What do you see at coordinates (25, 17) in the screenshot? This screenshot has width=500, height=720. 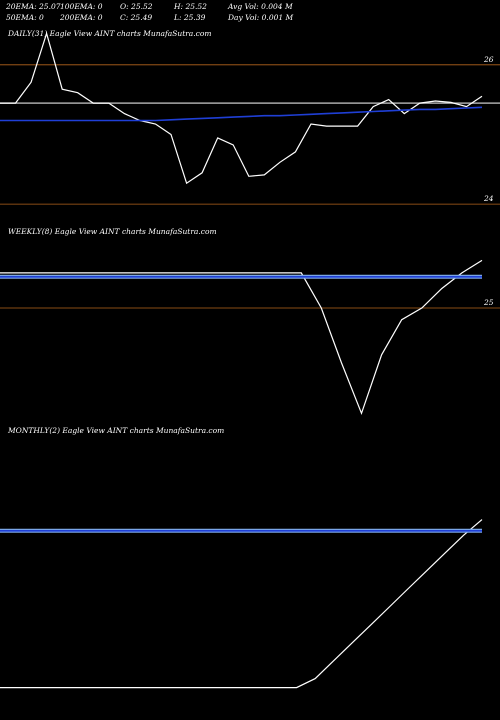 I see `ema50-label: 50EMA: 0` at bounding box center [25, 17].